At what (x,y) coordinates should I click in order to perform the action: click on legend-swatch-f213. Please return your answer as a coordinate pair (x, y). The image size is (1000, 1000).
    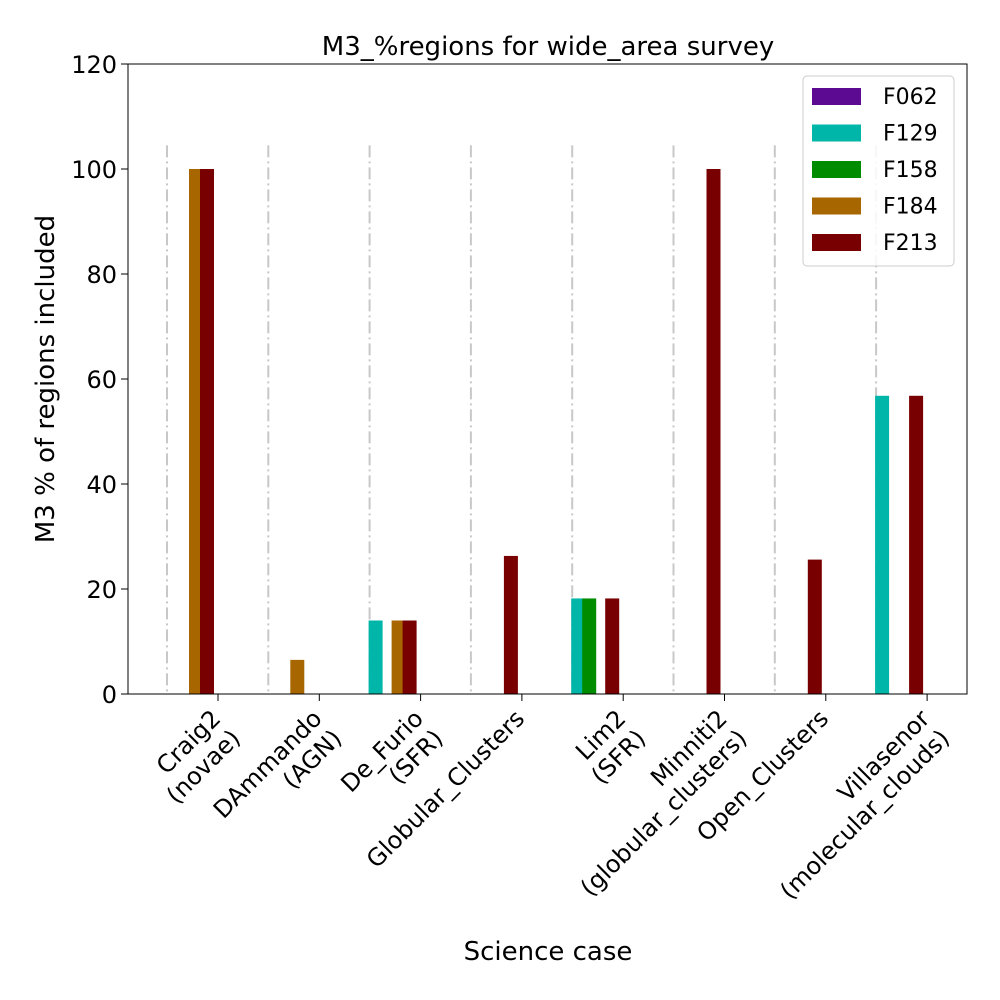
    Looking at the image, I should click on (836, 242).